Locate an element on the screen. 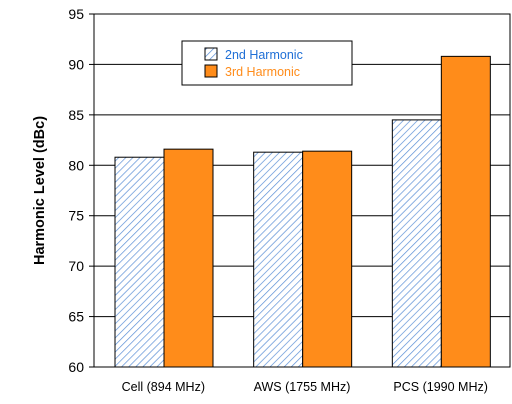  y-tick-label: 70 is located at coordinates (76, 266).